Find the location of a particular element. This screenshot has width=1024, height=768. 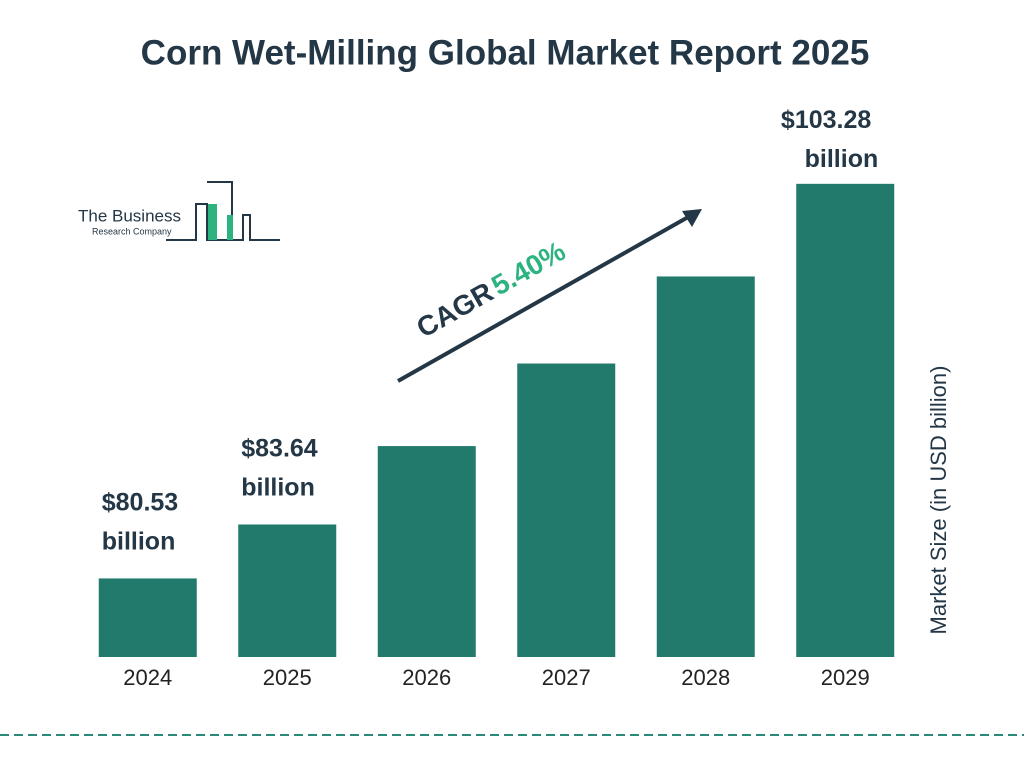

logo-line2: Research Company is located at coordinates (132, 231).